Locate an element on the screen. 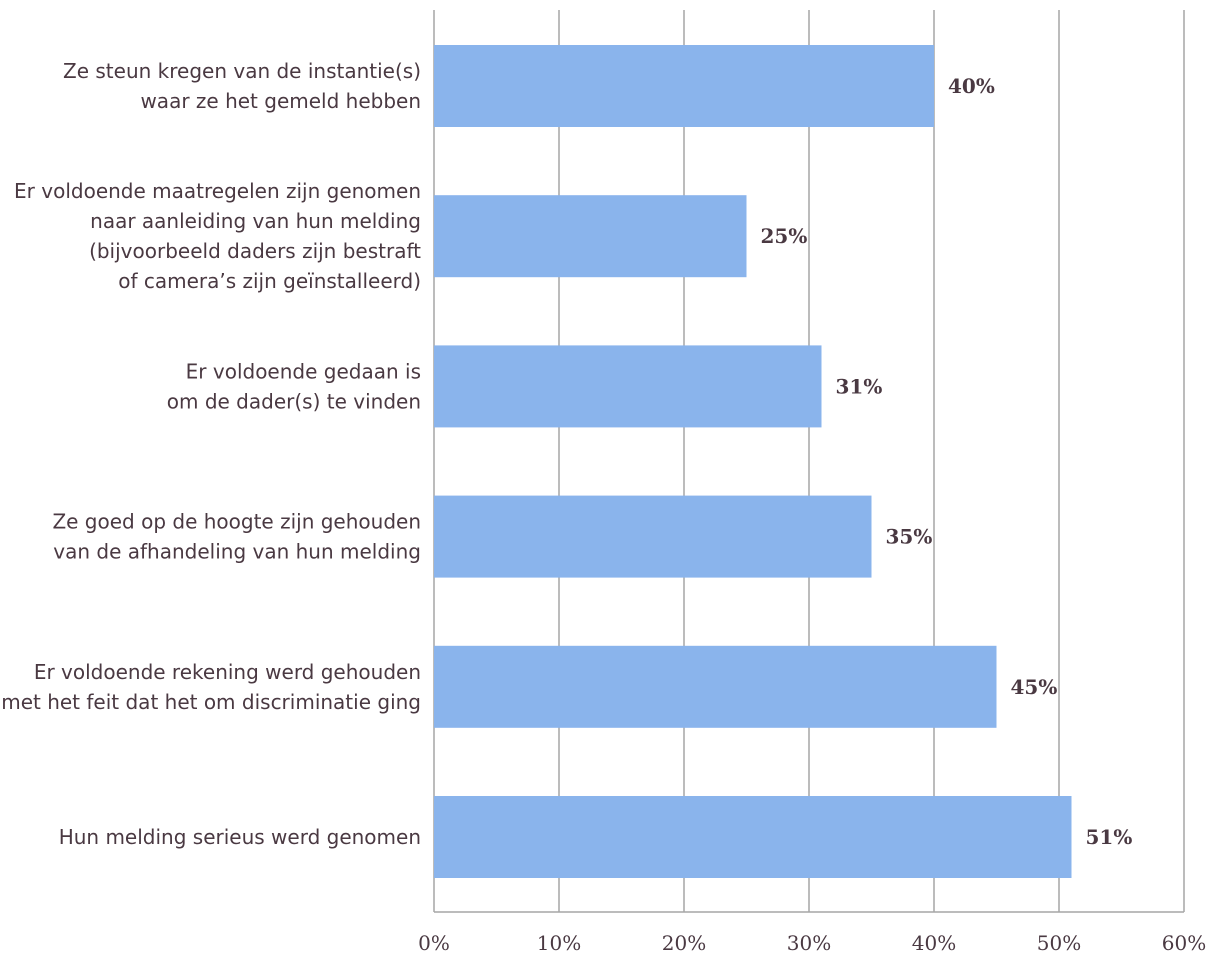 Image resolution: width=1211 pixels, height=953 pixels. category-label-line: of camera’s zijn geïnstalleerd) is located at coordinates (269, 281).